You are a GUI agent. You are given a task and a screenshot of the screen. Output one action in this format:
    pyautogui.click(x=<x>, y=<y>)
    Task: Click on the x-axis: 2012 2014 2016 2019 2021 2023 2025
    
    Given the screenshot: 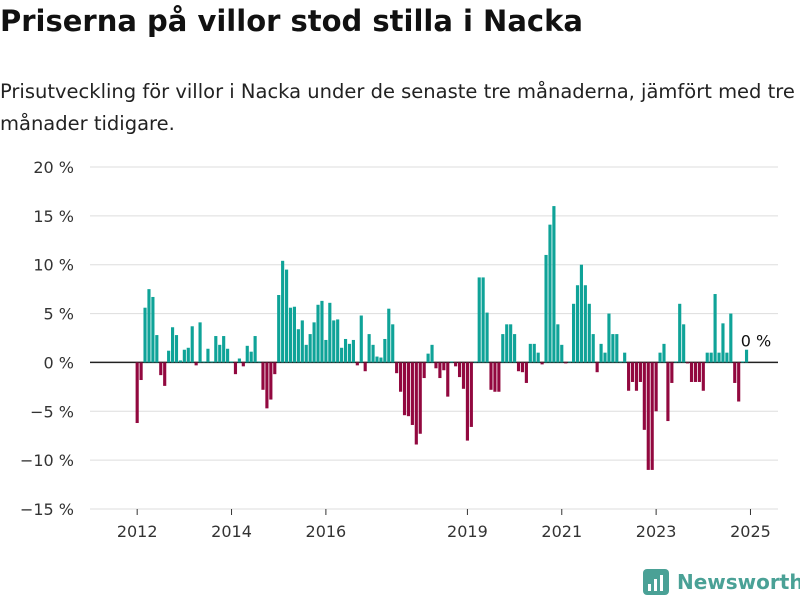 What is the action you would take?
    pyautogui.click(x=444, y=525)
    